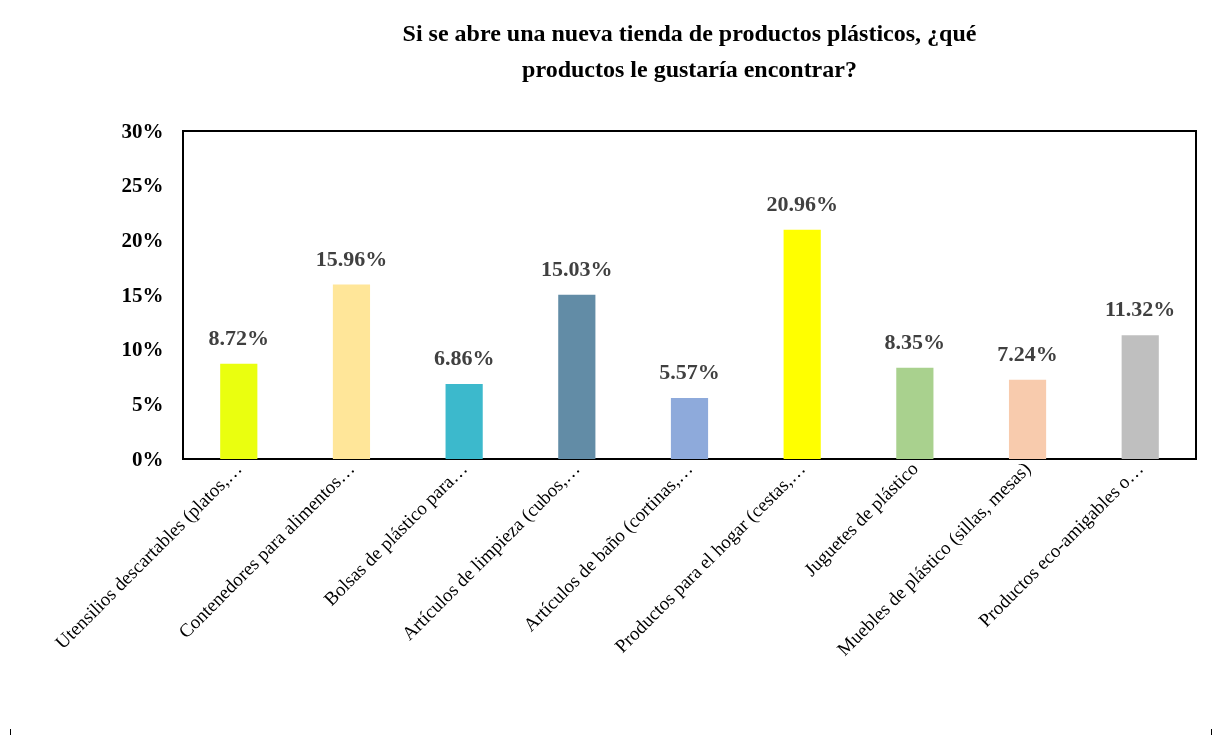 The image size is (1214, 735). Describe the element at coordinates (577, 268) in the screenshot. I see `data-label: 15.03%` at that location.